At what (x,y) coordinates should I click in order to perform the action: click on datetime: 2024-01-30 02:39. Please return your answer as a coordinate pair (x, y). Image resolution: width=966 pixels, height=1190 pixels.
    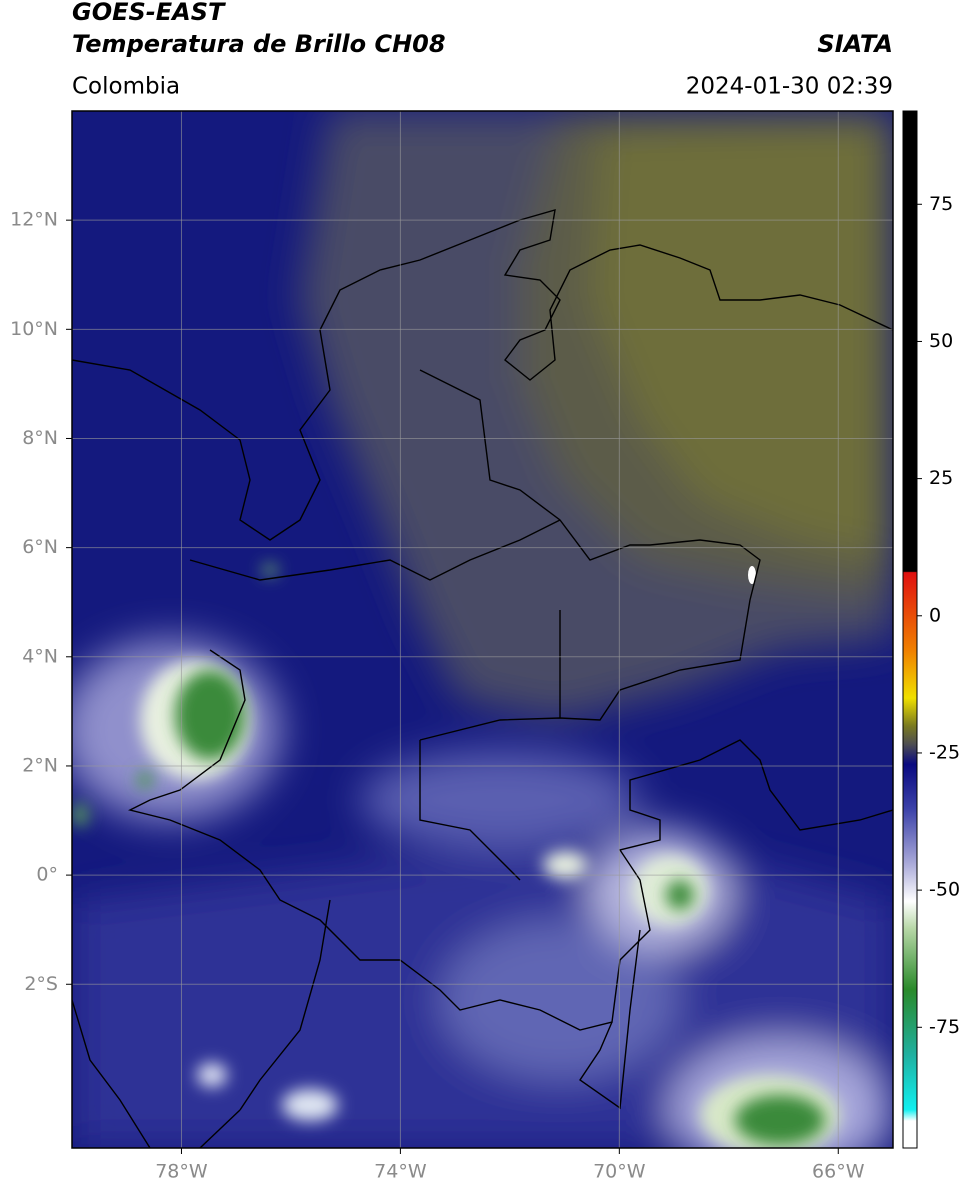
    Looking at the image, I should click on (789, 87).